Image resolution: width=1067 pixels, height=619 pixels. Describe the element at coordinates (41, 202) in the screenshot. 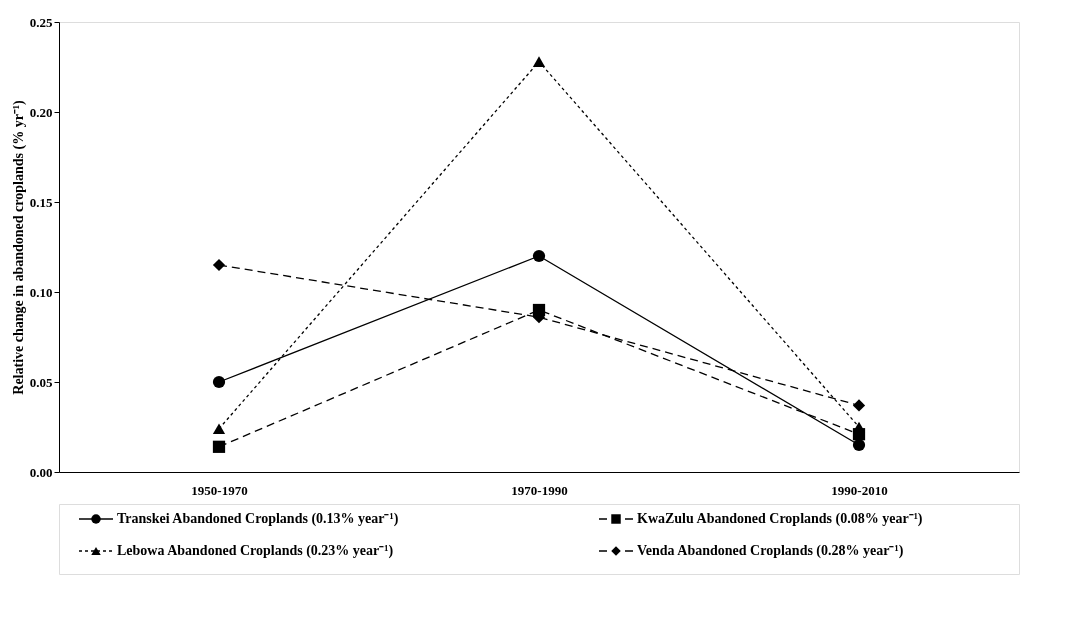

I see `y-tick-label: 0.15` at that location.